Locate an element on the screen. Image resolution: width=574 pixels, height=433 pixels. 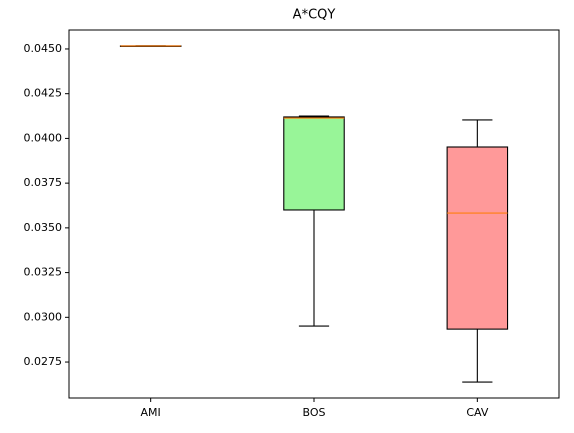
x-tick-label: AMI is located at coordinates (151, 412).